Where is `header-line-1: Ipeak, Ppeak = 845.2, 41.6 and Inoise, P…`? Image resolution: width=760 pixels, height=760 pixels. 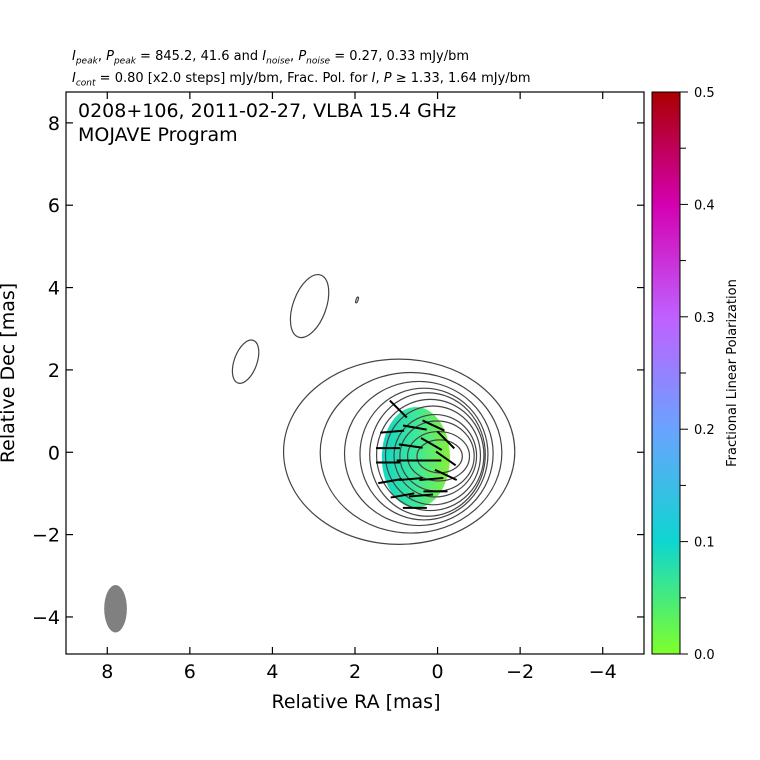 header-line-1: Ipeak, Ppeak = 845.2, 41.6 and Inoise, P… is located at coordinates (271, 58).